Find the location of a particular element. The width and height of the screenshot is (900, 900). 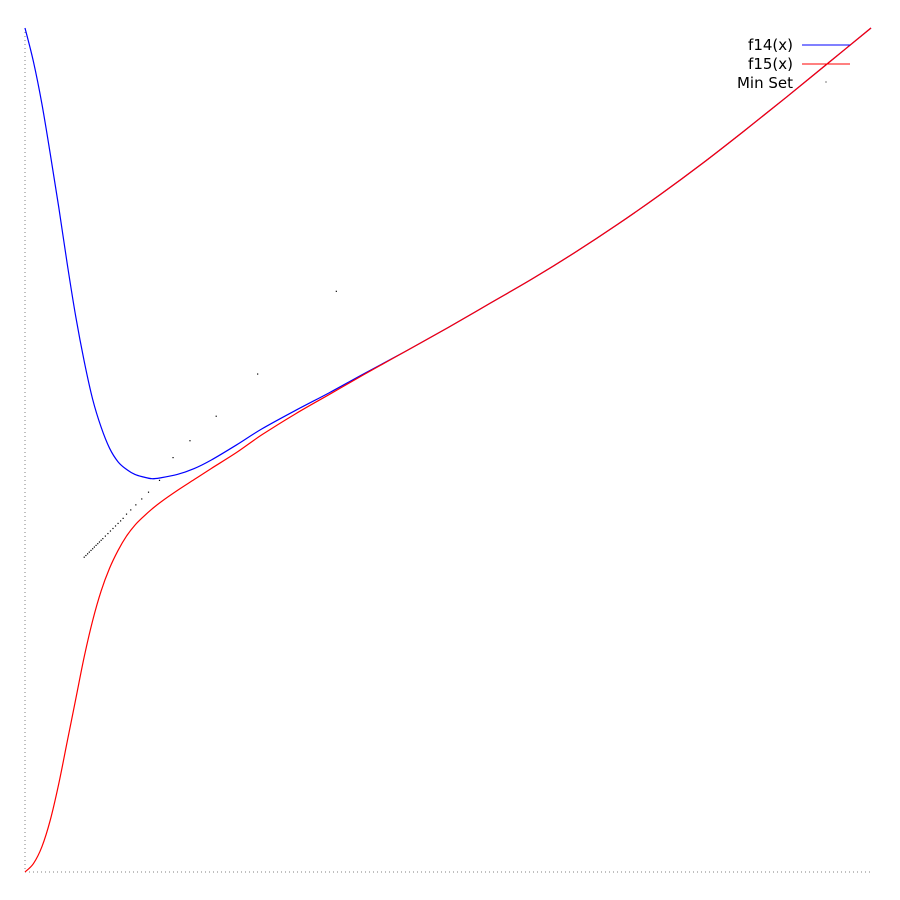

legend-label-min-set: Min Set is located at coordinates (765, 83).